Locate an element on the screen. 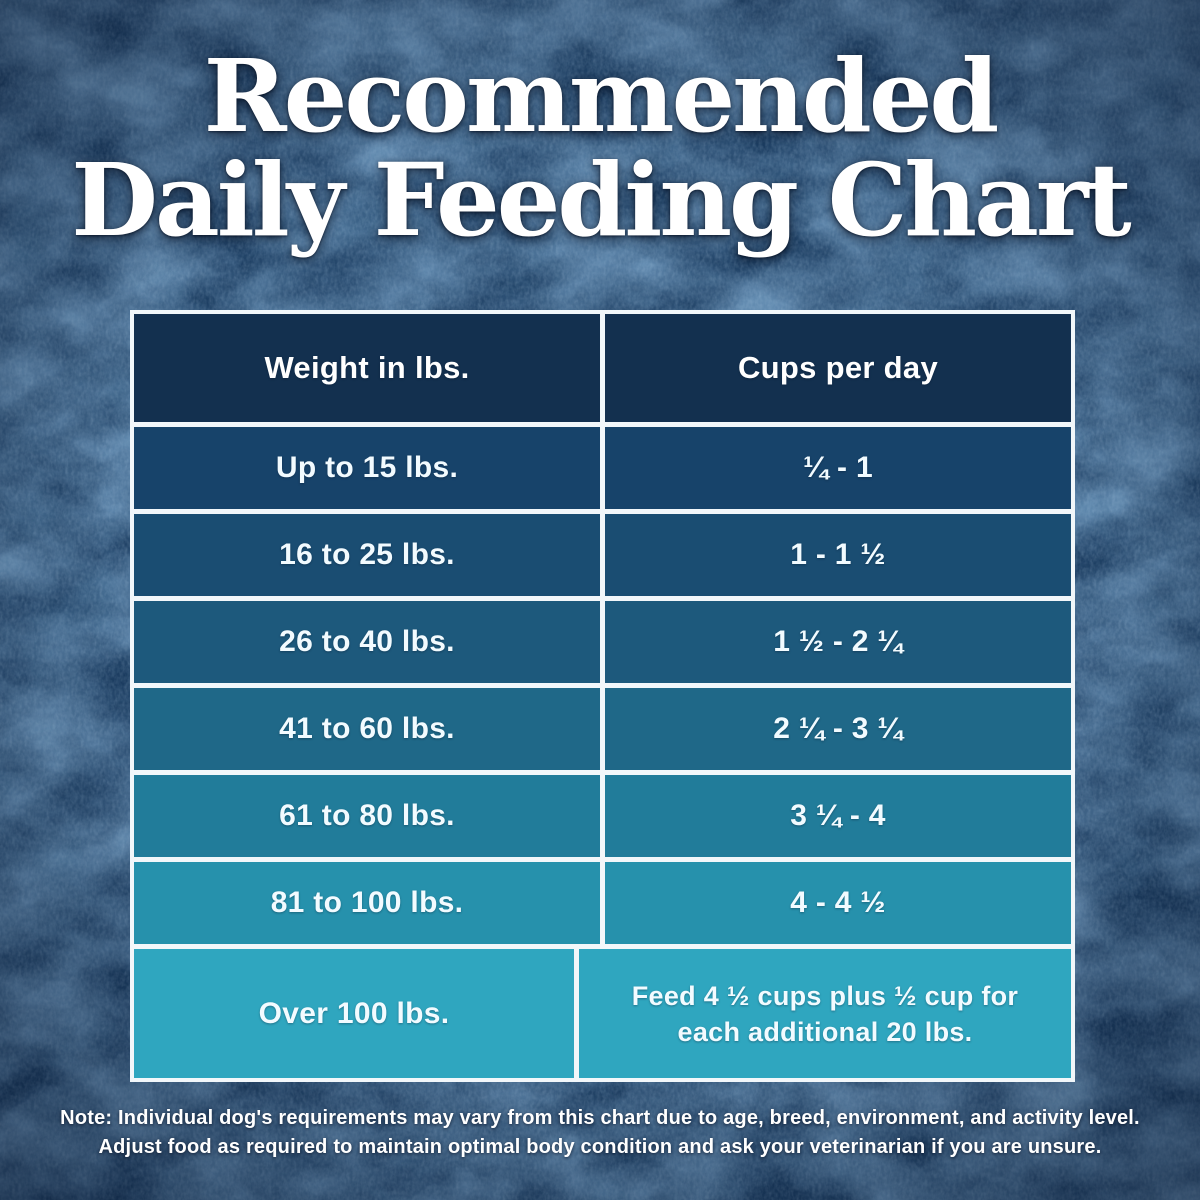 The height and width of the screenshot is (1200, 1200). weight-cell: 61 to 80 lbs. is located at coordinates (369, 816).